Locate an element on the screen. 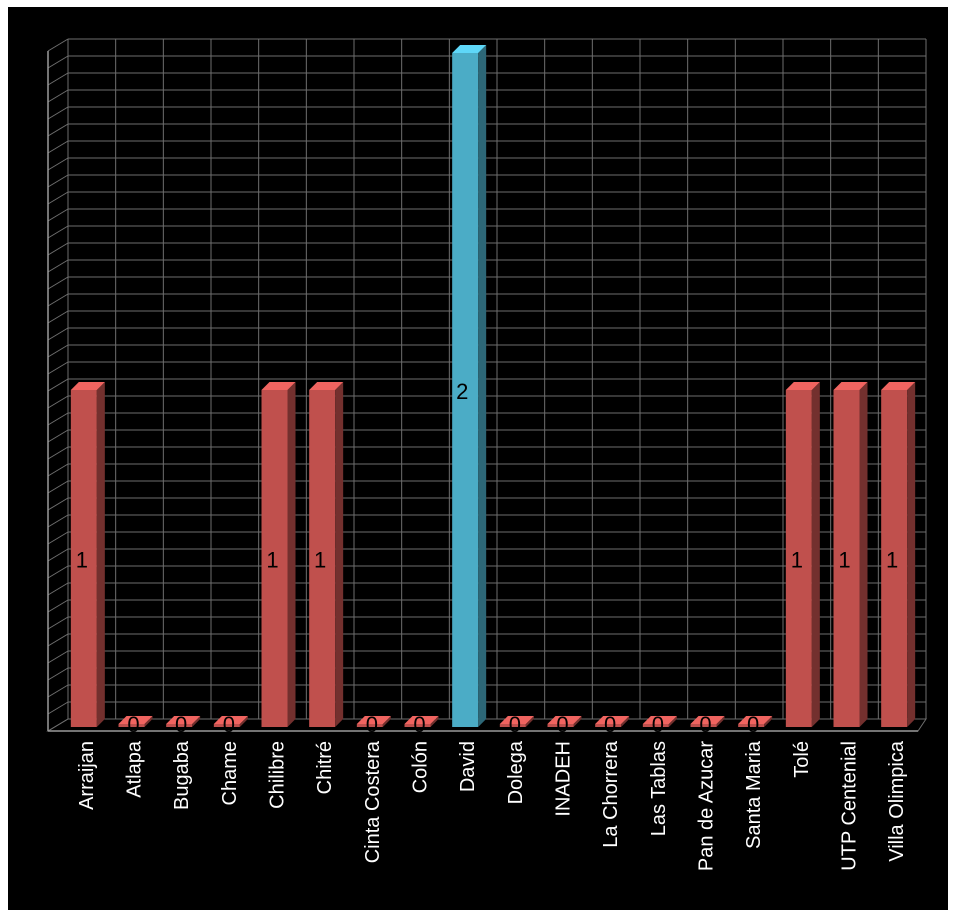 This screenshot has width=956, height=918. category-label: UTP Centenial is located at coordinates (850, 806).